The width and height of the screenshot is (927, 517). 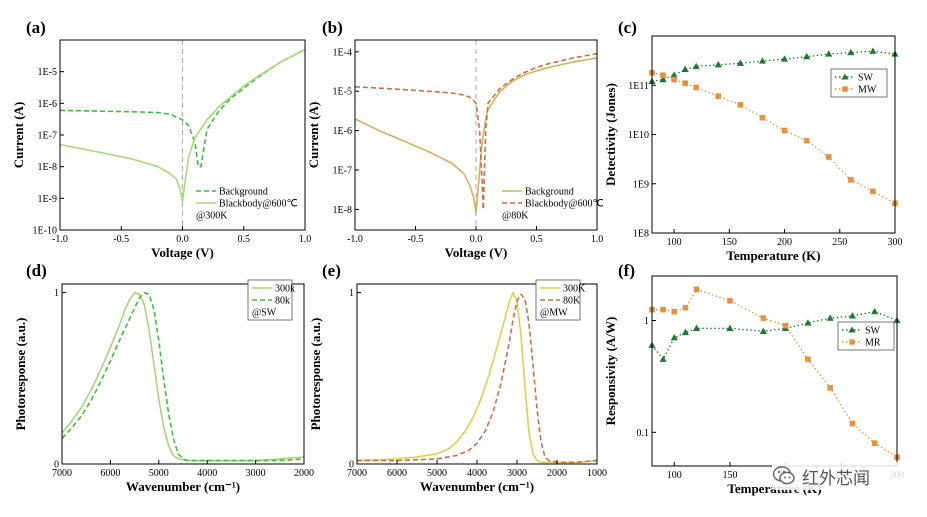 I want to click on y-tick-label: 1E-5, so click(x=47, y=72).